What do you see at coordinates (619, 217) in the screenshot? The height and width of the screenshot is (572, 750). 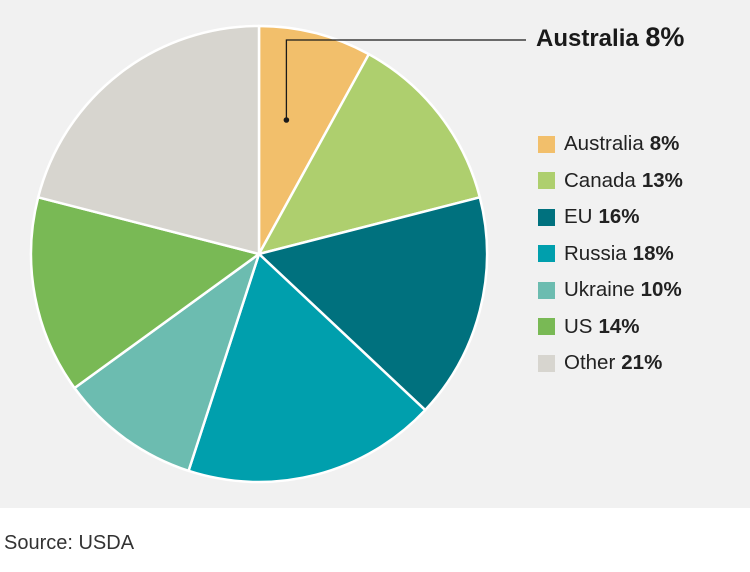 I see `legend-percent: 16%` at bounding box center [619, 217].